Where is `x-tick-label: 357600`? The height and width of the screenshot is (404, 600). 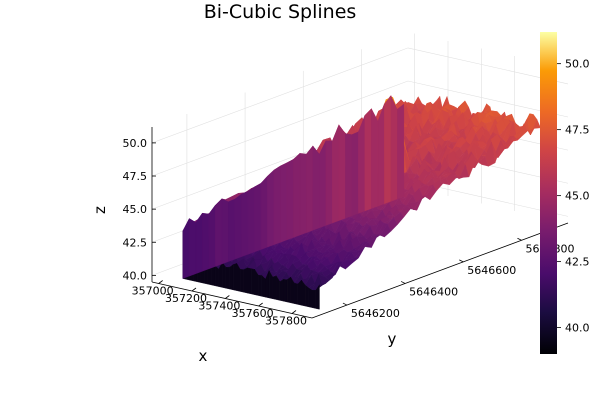 x-tick-label: 357600 is located at coordinates (253, 313).